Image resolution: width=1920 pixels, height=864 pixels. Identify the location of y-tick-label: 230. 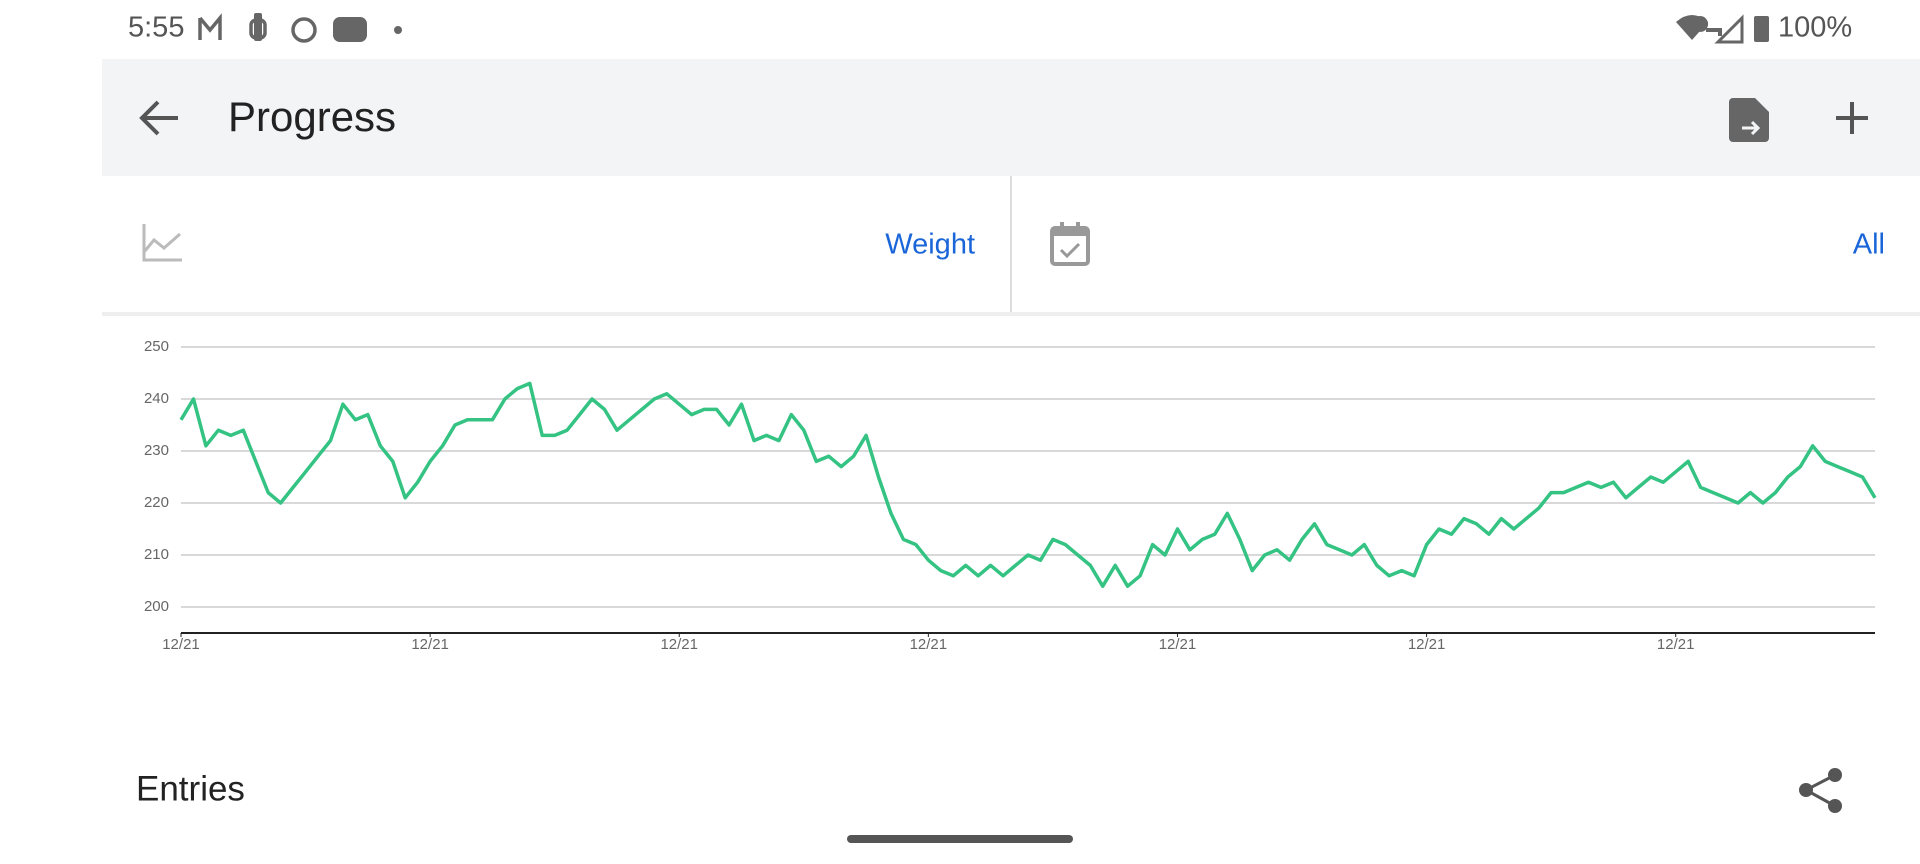
(156, 450).